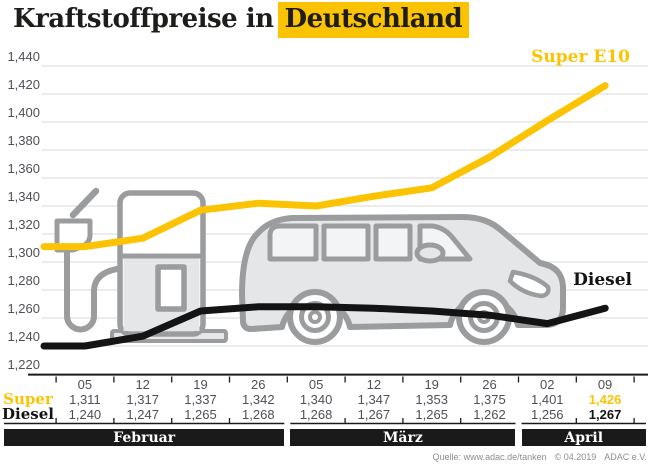  What do you see at coordinates (85, 414) in the screenshot?
I see `diesel-value-cell: 1,240` at bounding box center [85, 414].